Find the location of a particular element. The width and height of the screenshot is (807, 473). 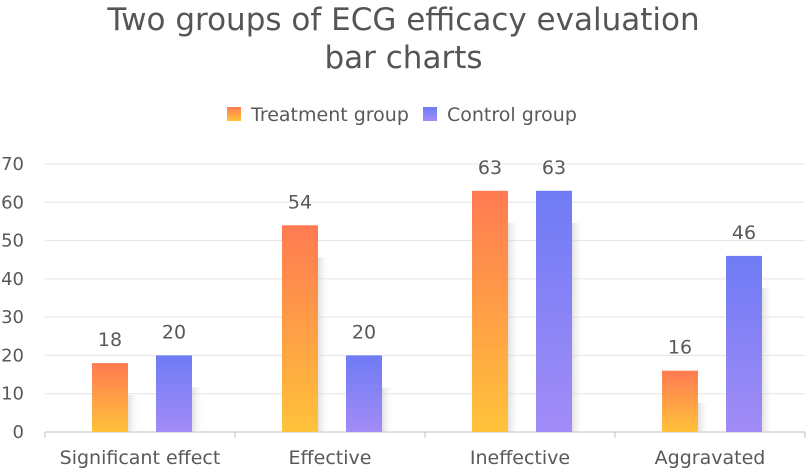

y-tick-label-40: 40 is located at coordinates (12, 279).